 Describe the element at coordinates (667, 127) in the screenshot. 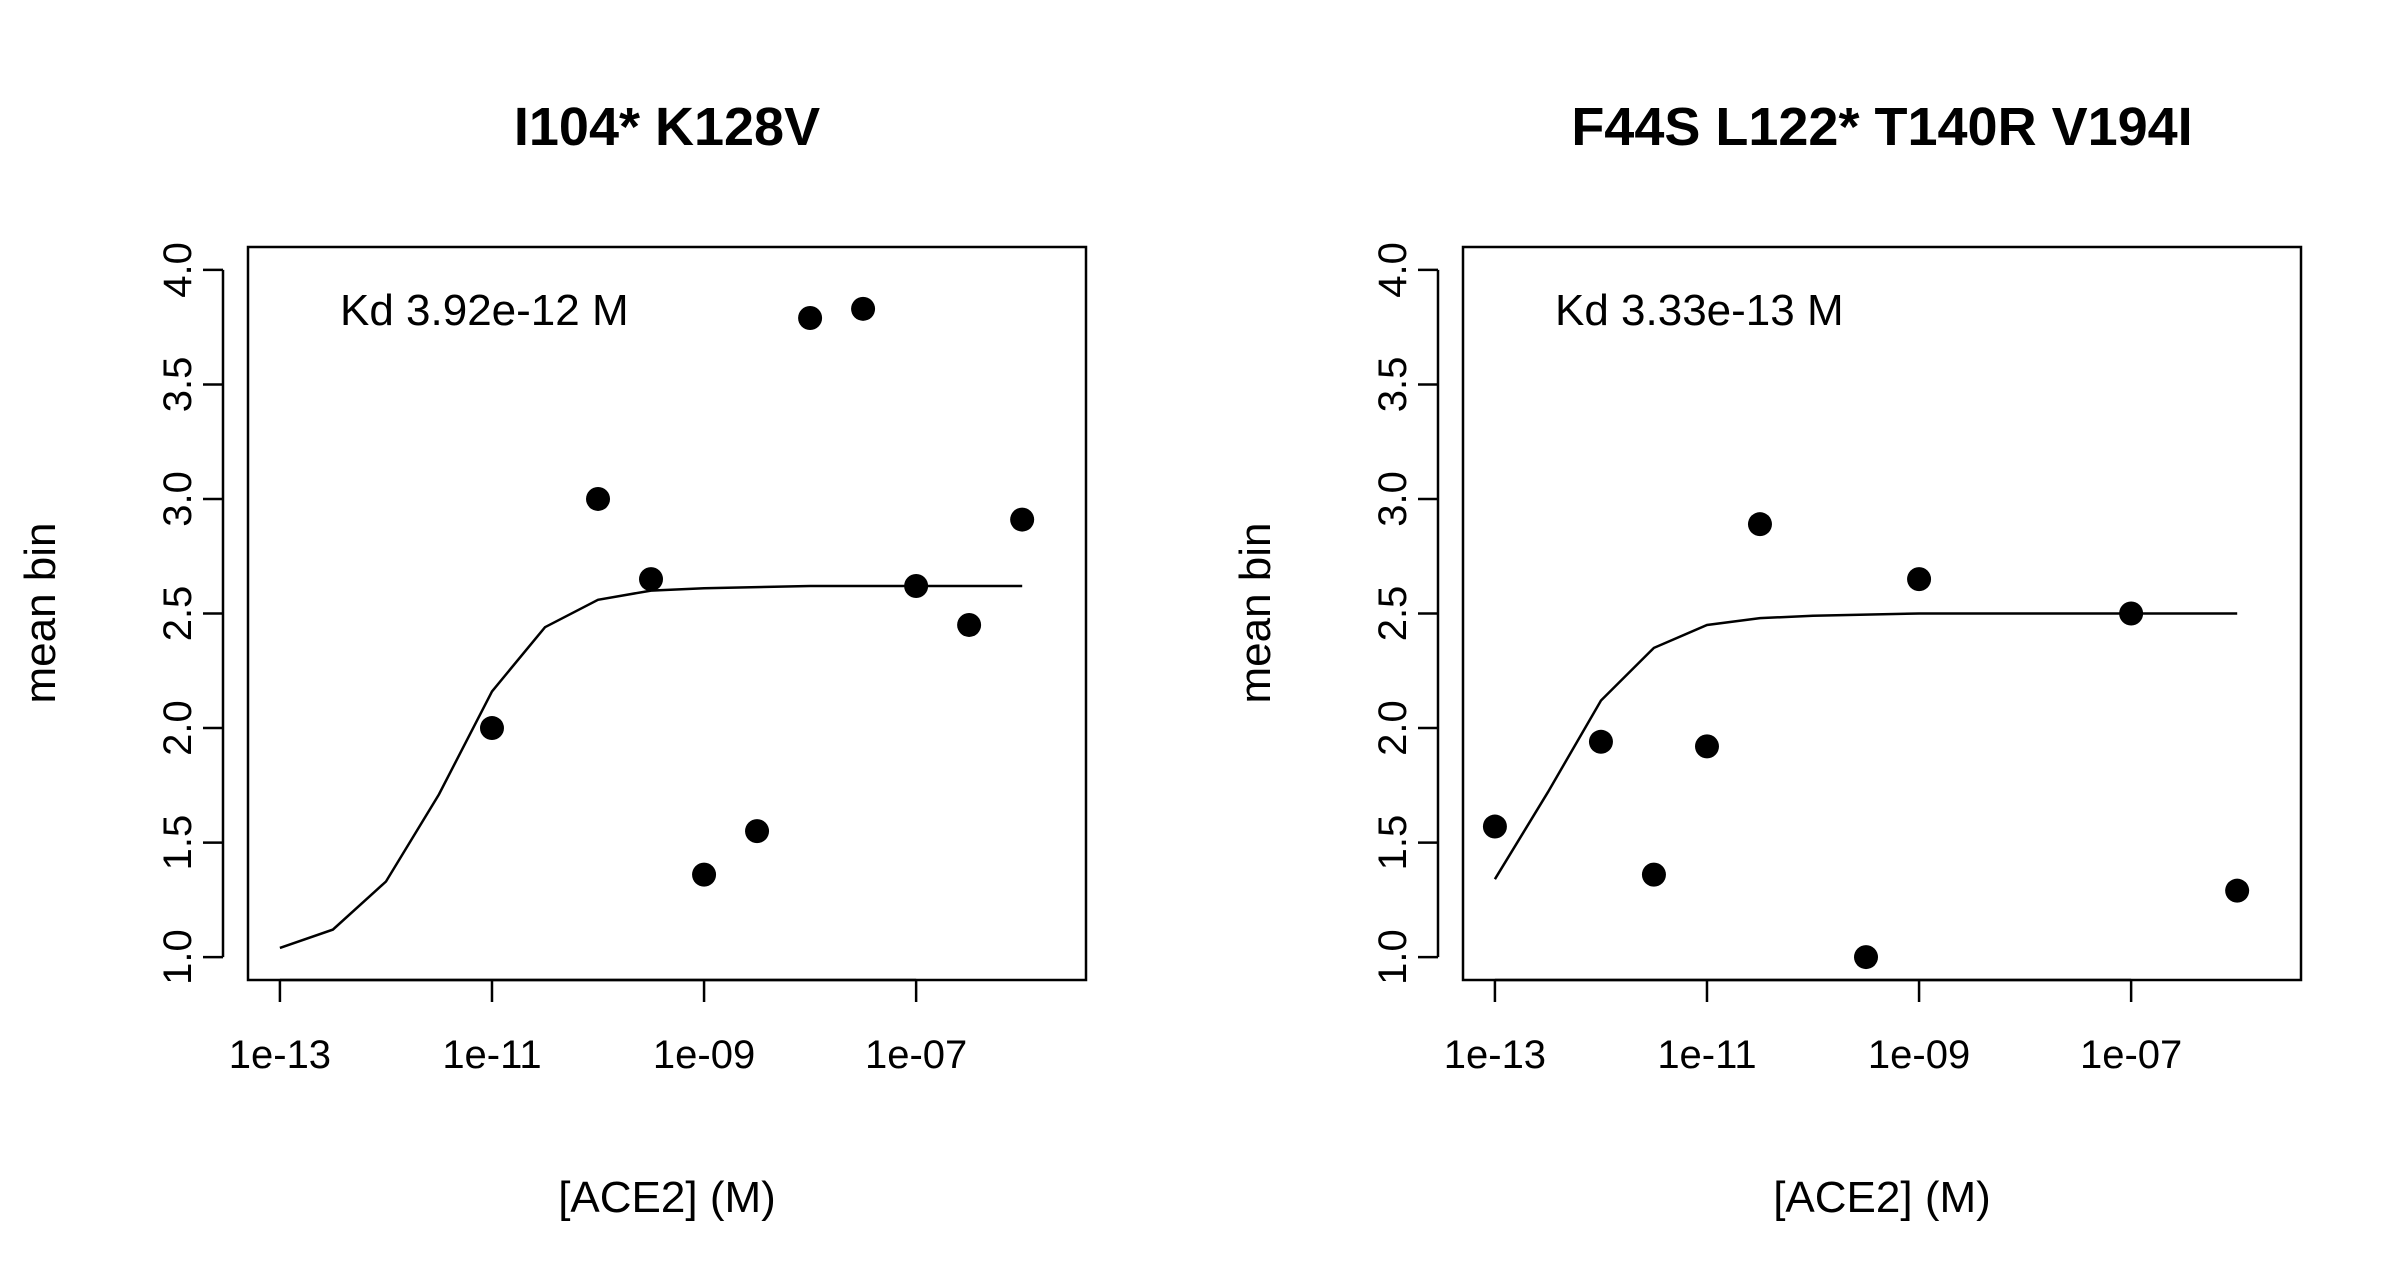

I see `chart-title: I104* K128V` at that location.